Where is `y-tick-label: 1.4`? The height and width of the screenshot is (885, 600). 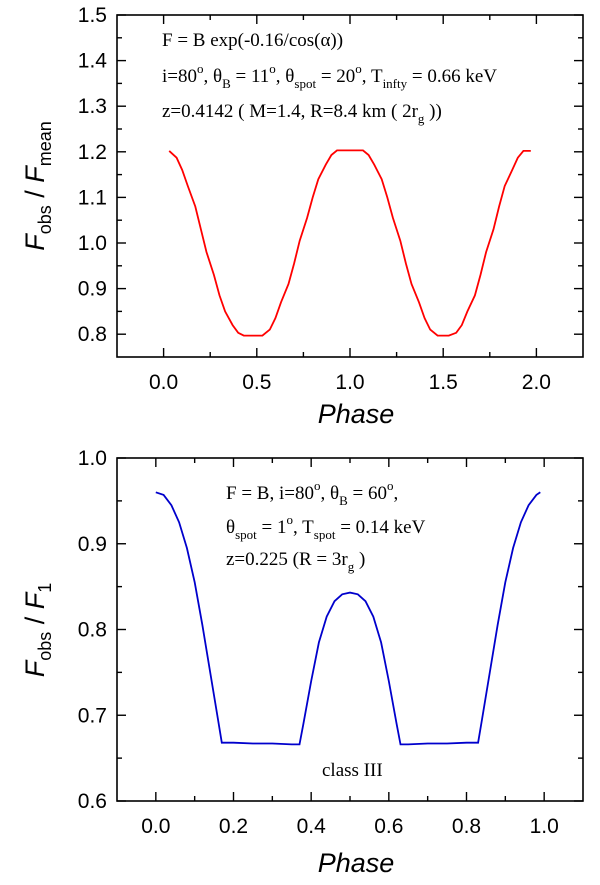
y-tick-label: 1.4 is located at coordinates (93, 61).